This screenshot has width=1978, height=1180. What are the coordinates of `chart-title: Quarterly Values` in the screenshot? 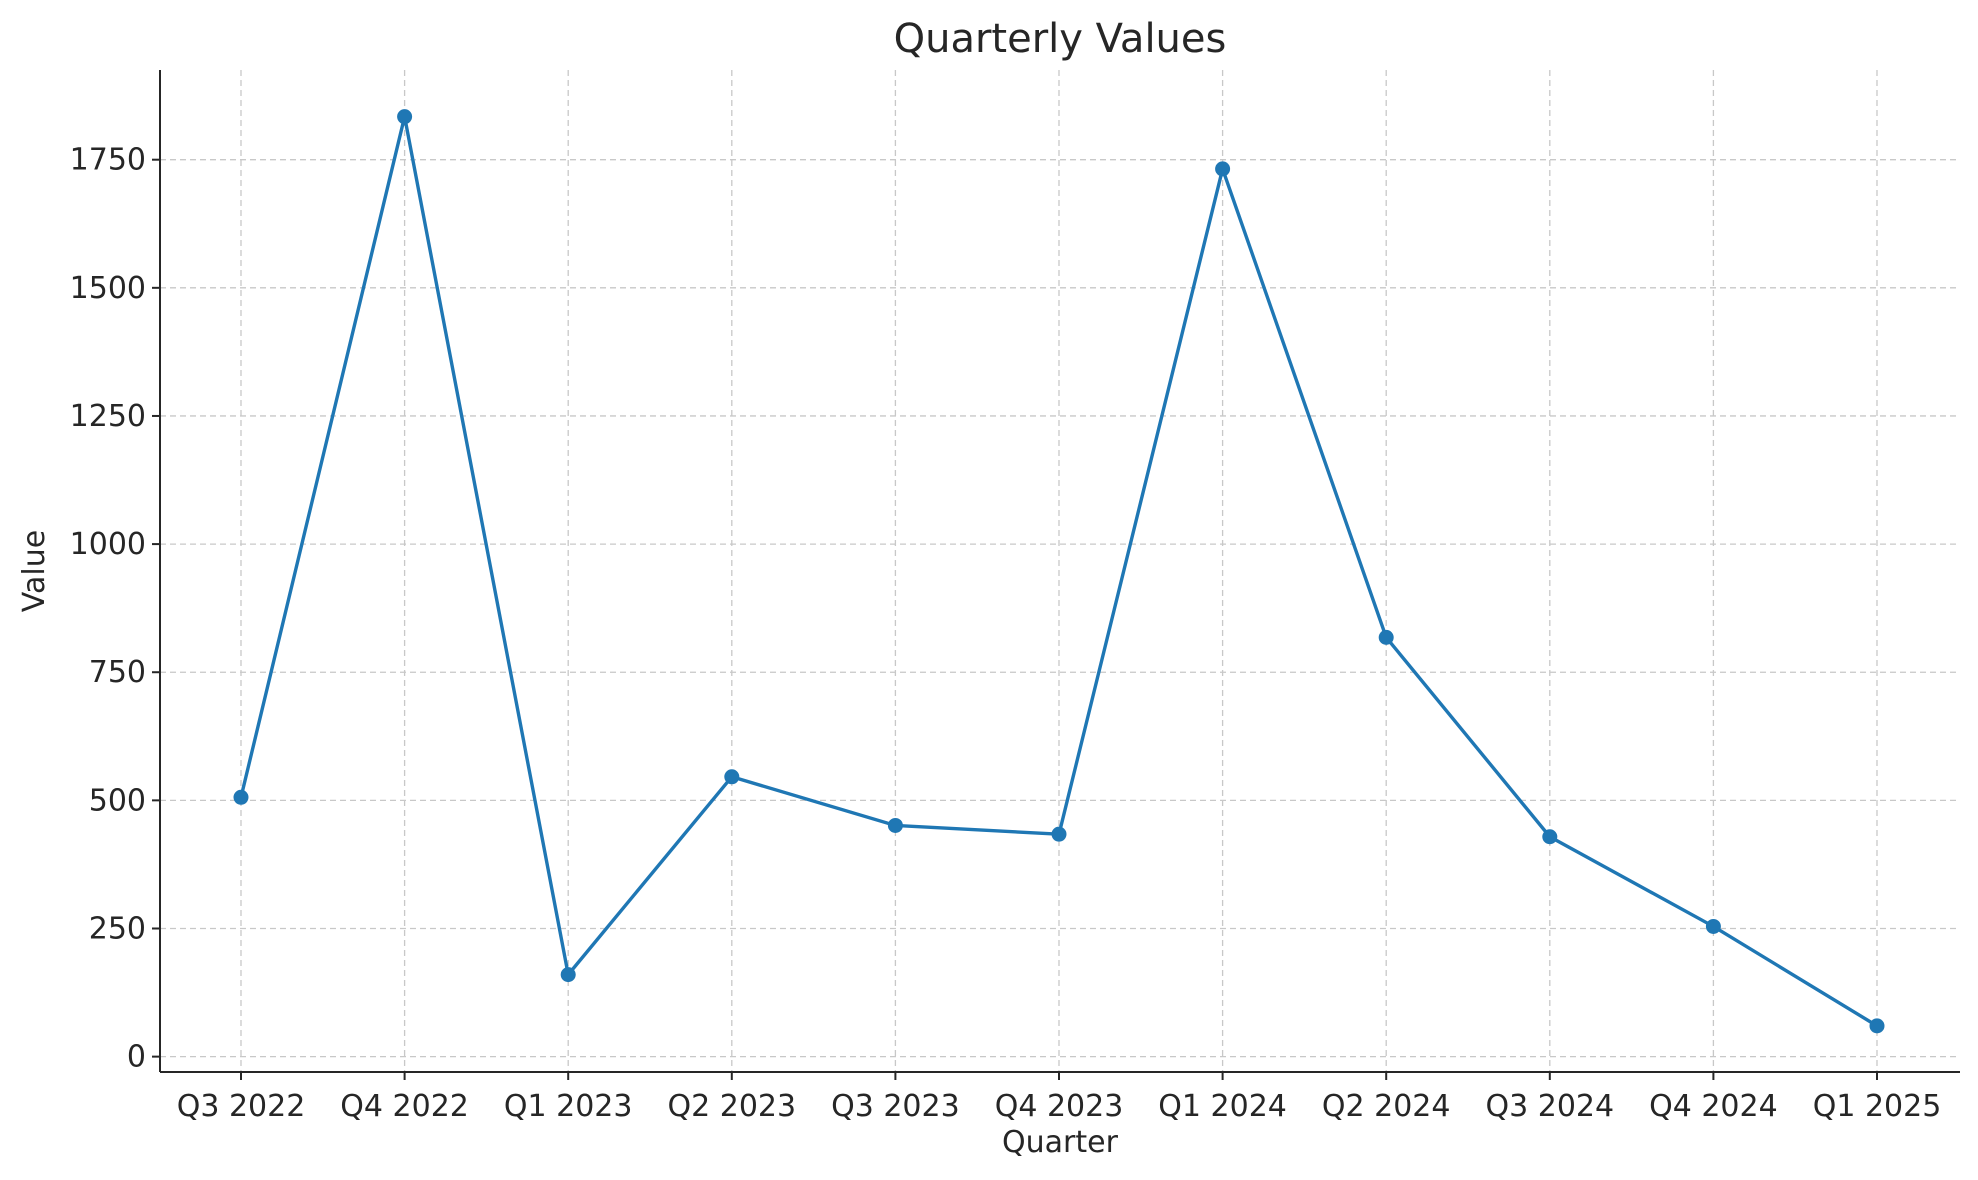 It's located at (1060, 39).